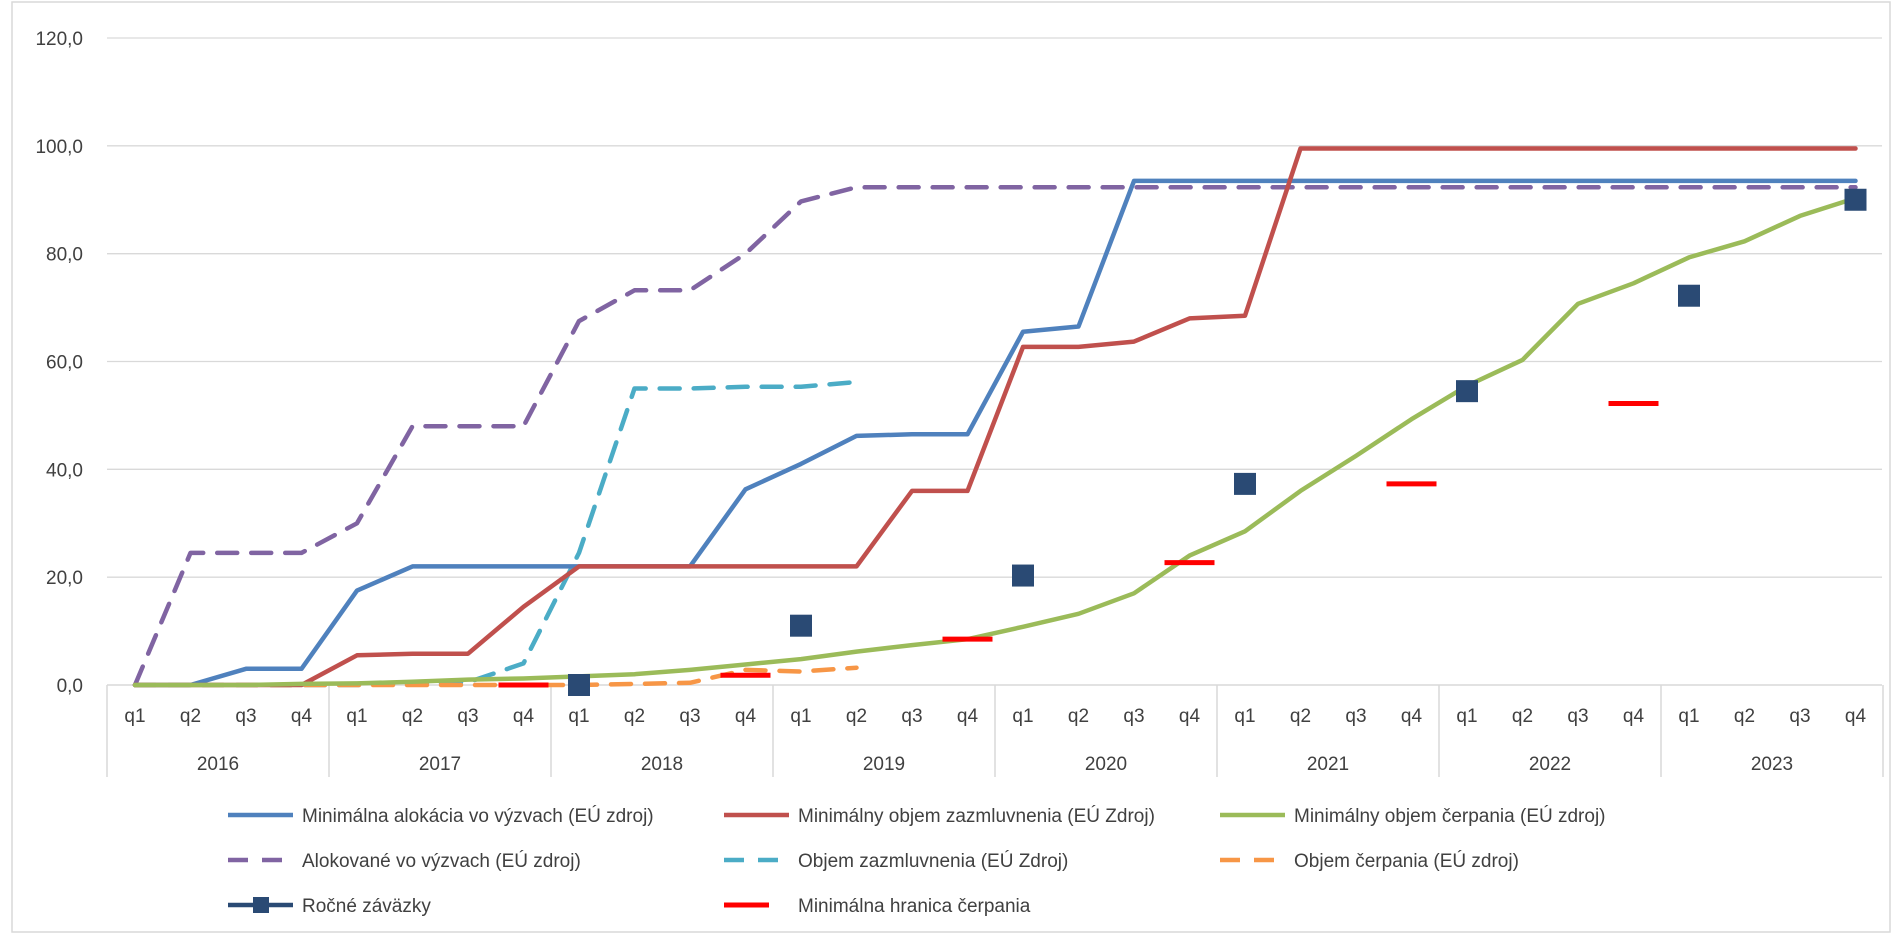 The image size is (1892, 938). I want to click on legend-item: Ročné záväzky, so click(329, 906).